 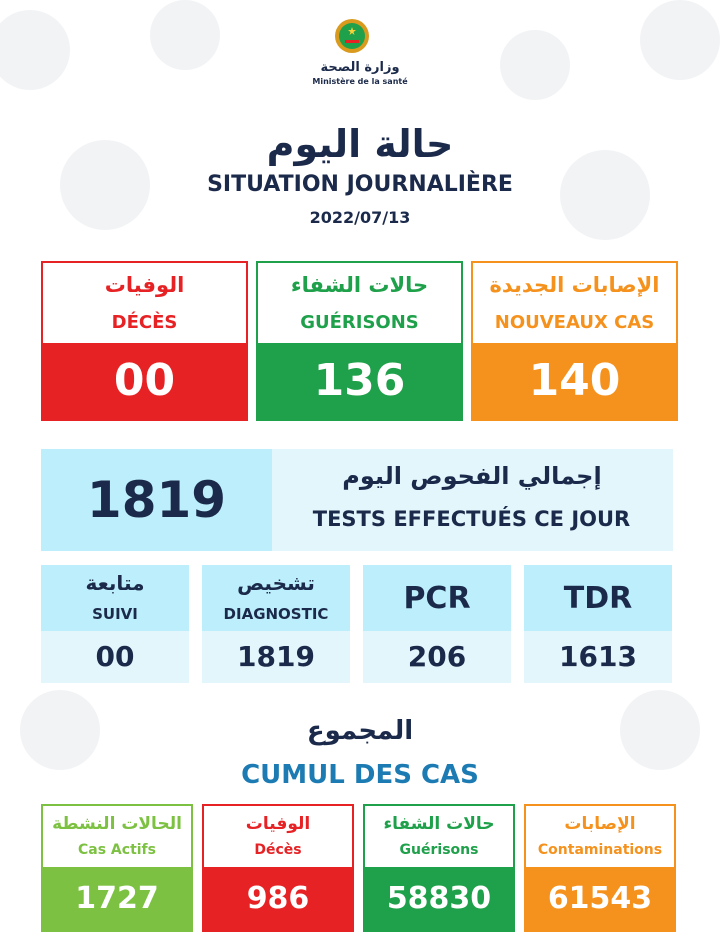 What do you see at coordinates (360, 144) in the screenshot?
I see `page-title-ar: حالة اليوم` at bounding box center [360, 144].